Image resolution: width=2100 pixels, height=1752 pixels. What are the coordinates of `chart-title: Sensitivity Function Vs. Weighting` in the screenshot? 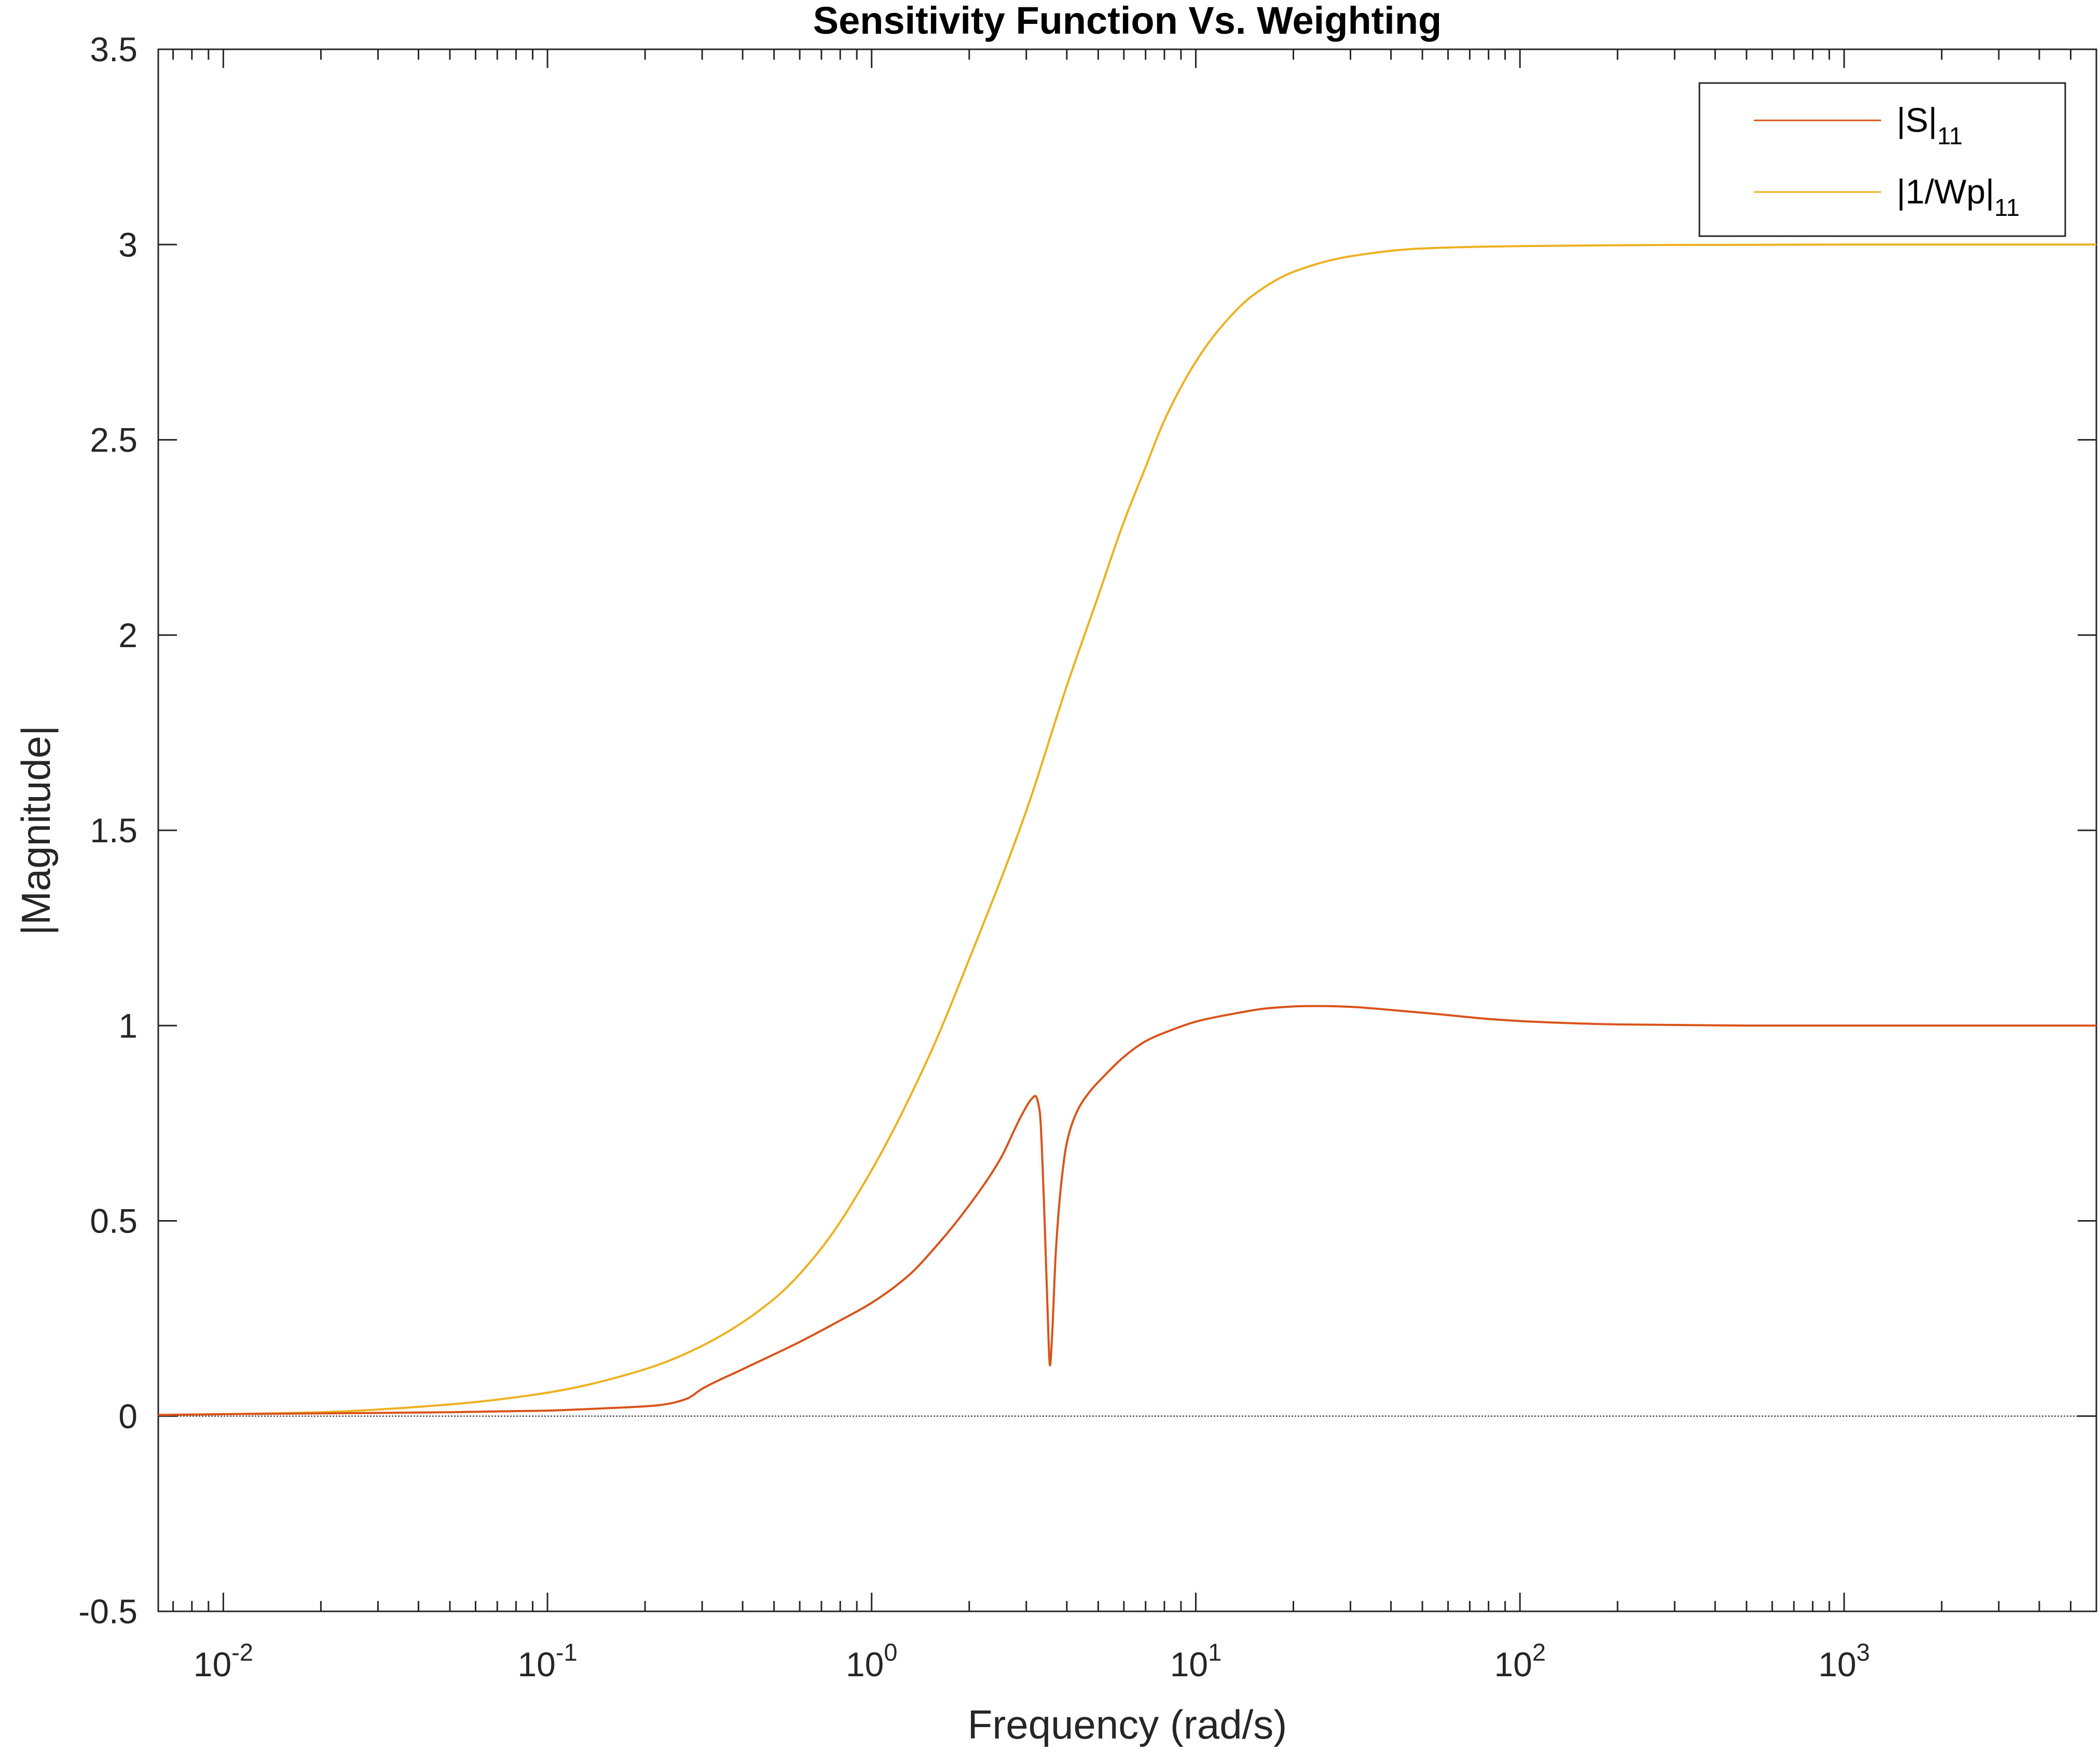 It's located at (1127, 21).